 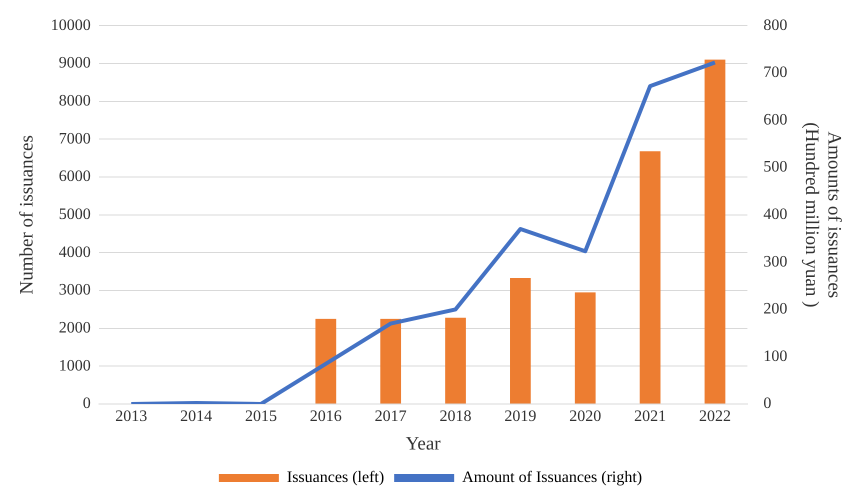 What do you see at coordinates (74, 328) in the screenshot?
I see `y-tick-label: 2000` at bounding box center [74, 328].